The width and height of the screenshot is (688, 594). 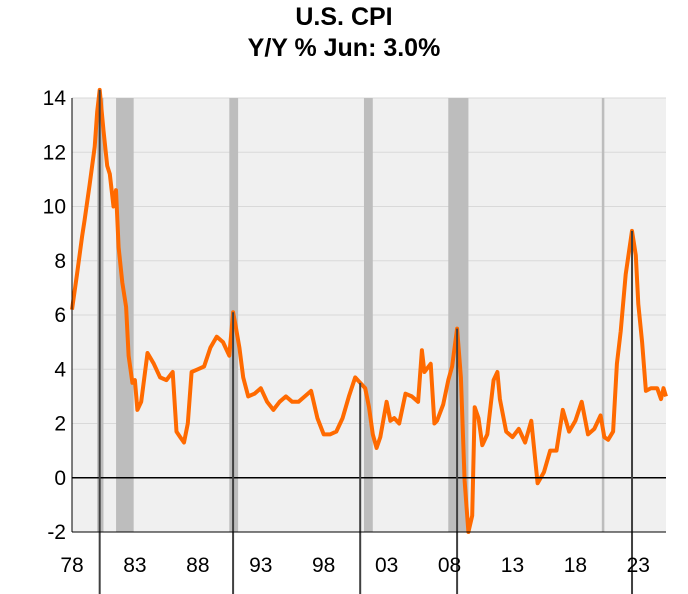 I want to click on x-tick-label: 03, so click(x=386, y=565).